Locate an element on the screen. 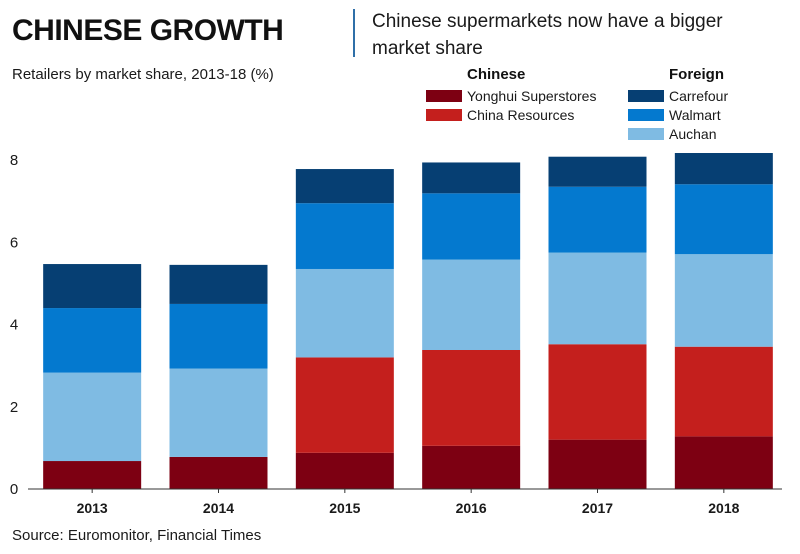 The image size is (800, 554). y-tick-label: 6 is located at coordinates (14, 242).